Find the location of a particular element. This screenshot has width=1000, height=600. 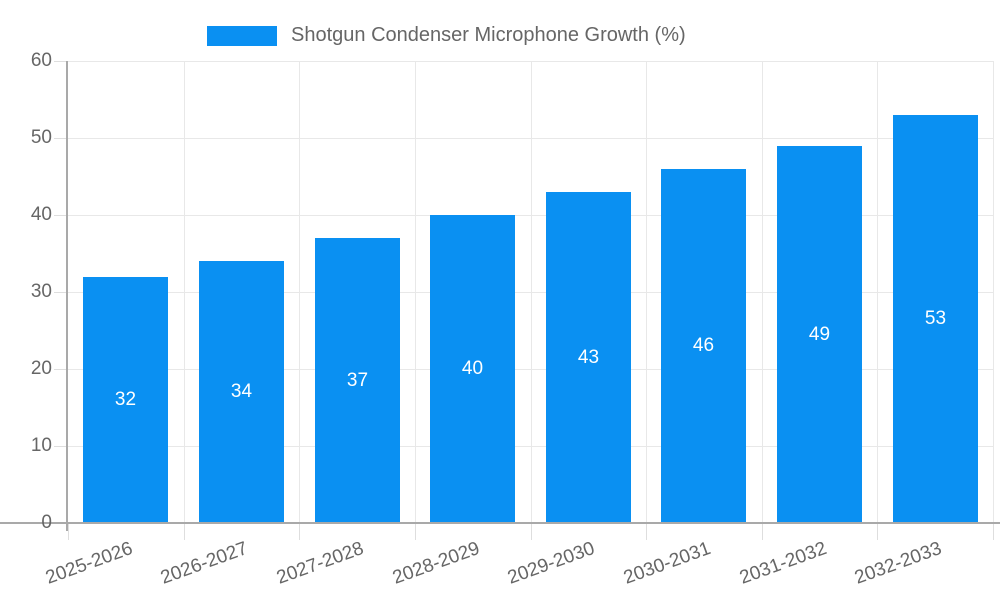

legend-label: Shotgun Condenser Microphone Growth (%) is located at coordinates (488, 35).